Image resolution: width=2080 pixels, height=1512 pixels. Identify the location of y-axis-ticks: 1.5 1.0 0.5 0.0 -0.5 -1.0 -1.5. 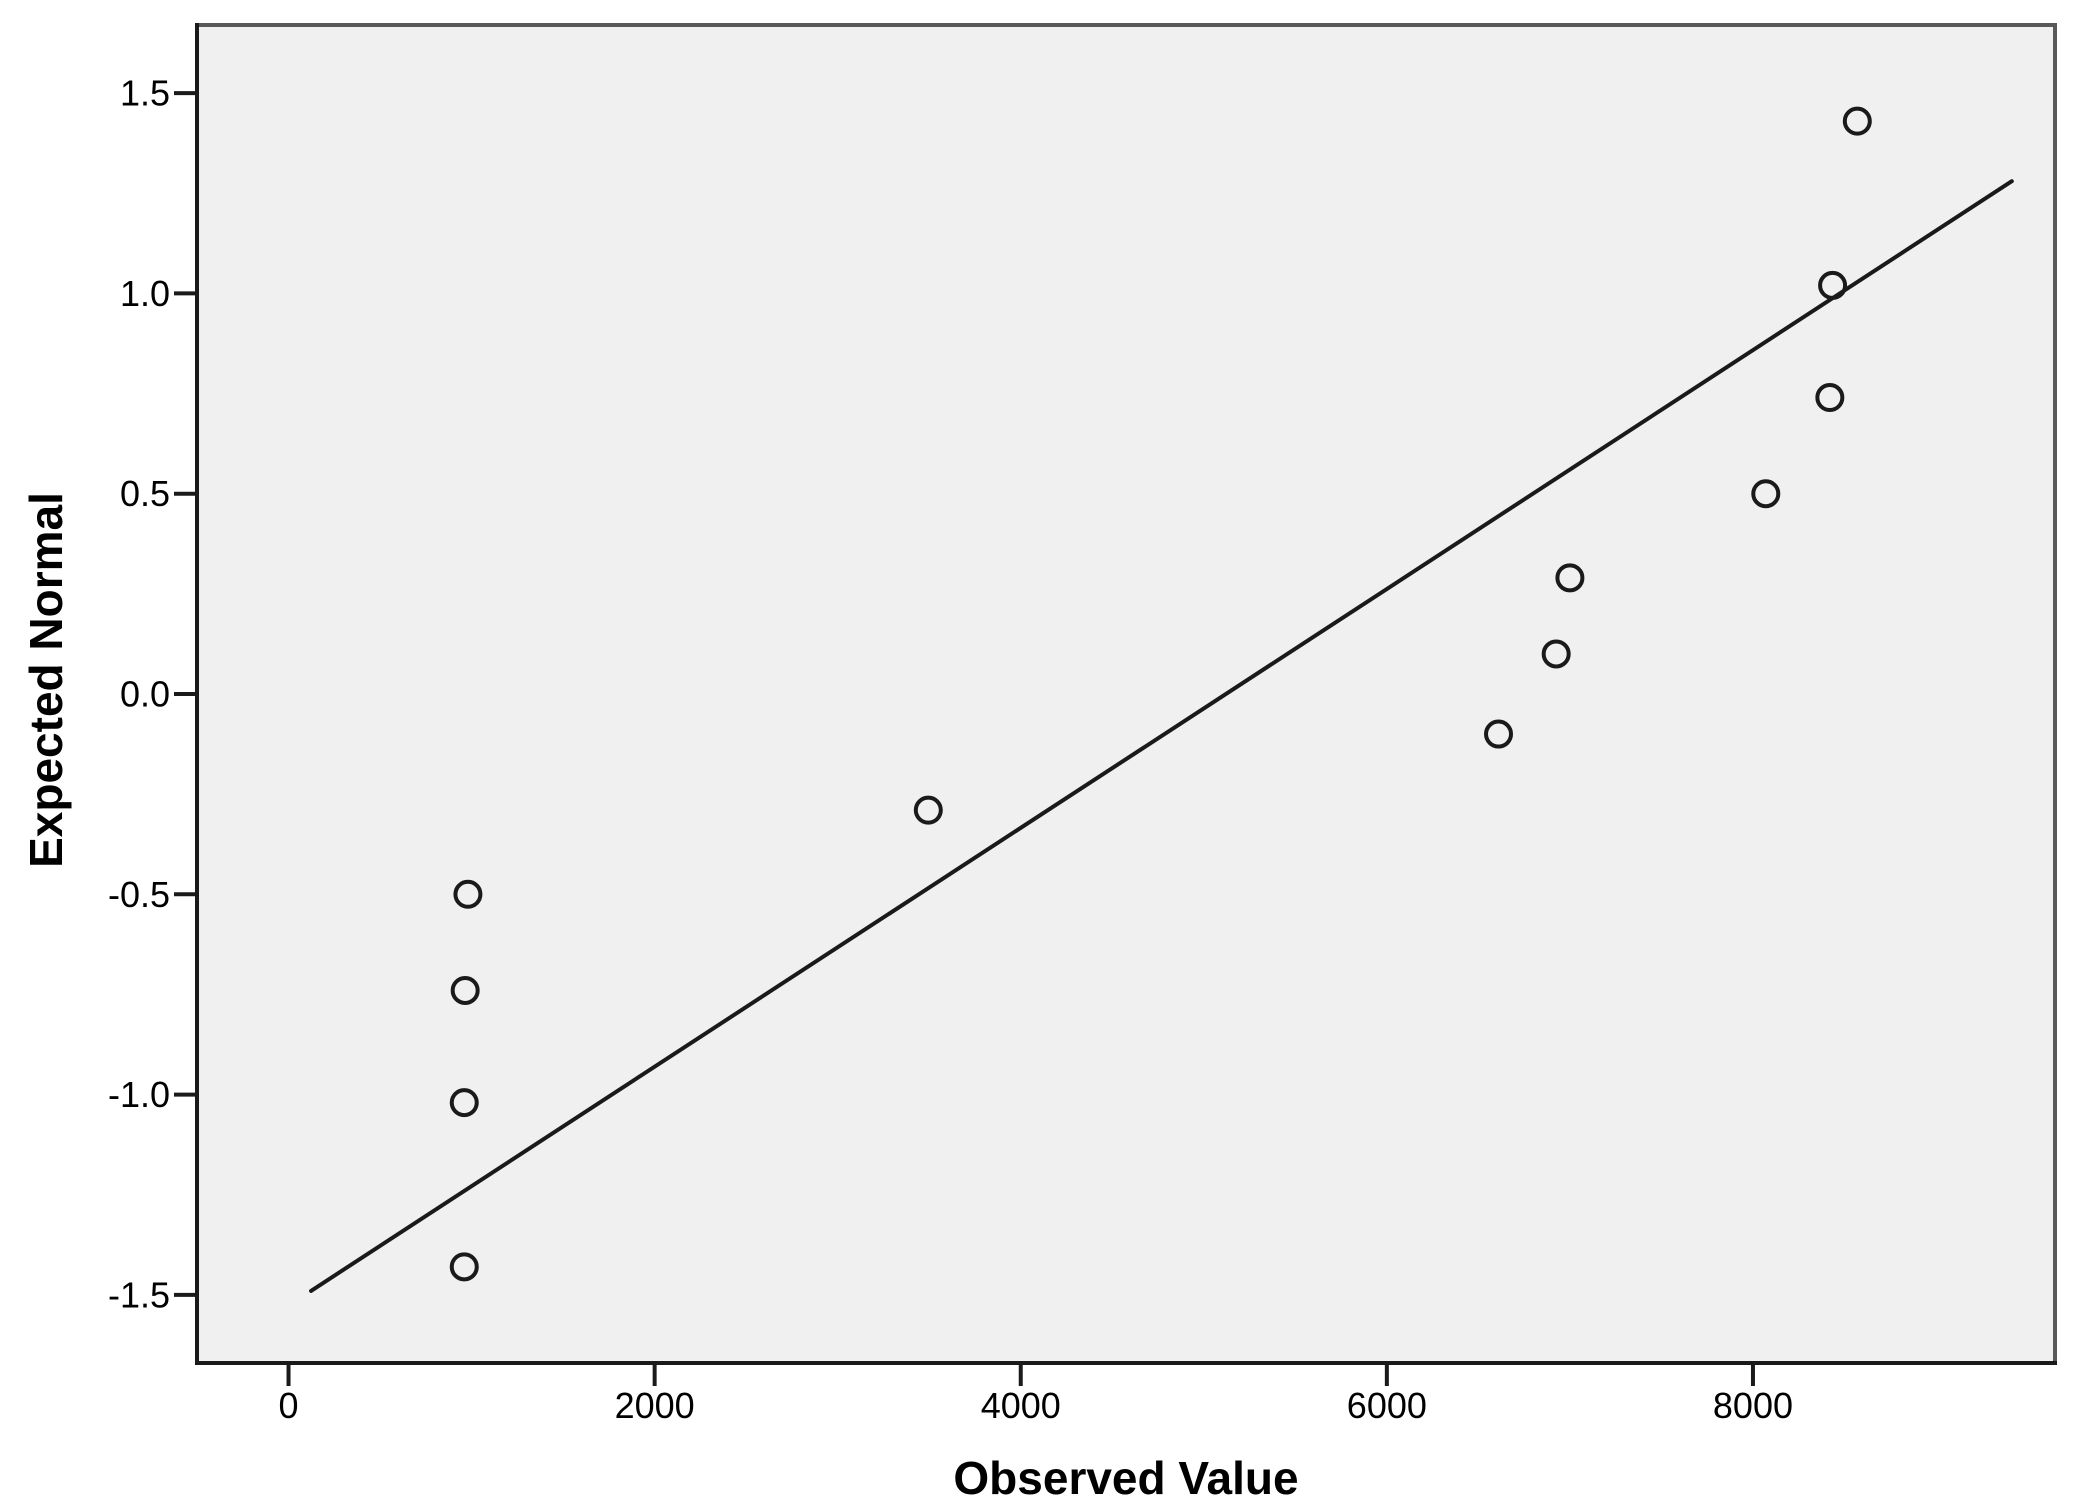
(152, 694).